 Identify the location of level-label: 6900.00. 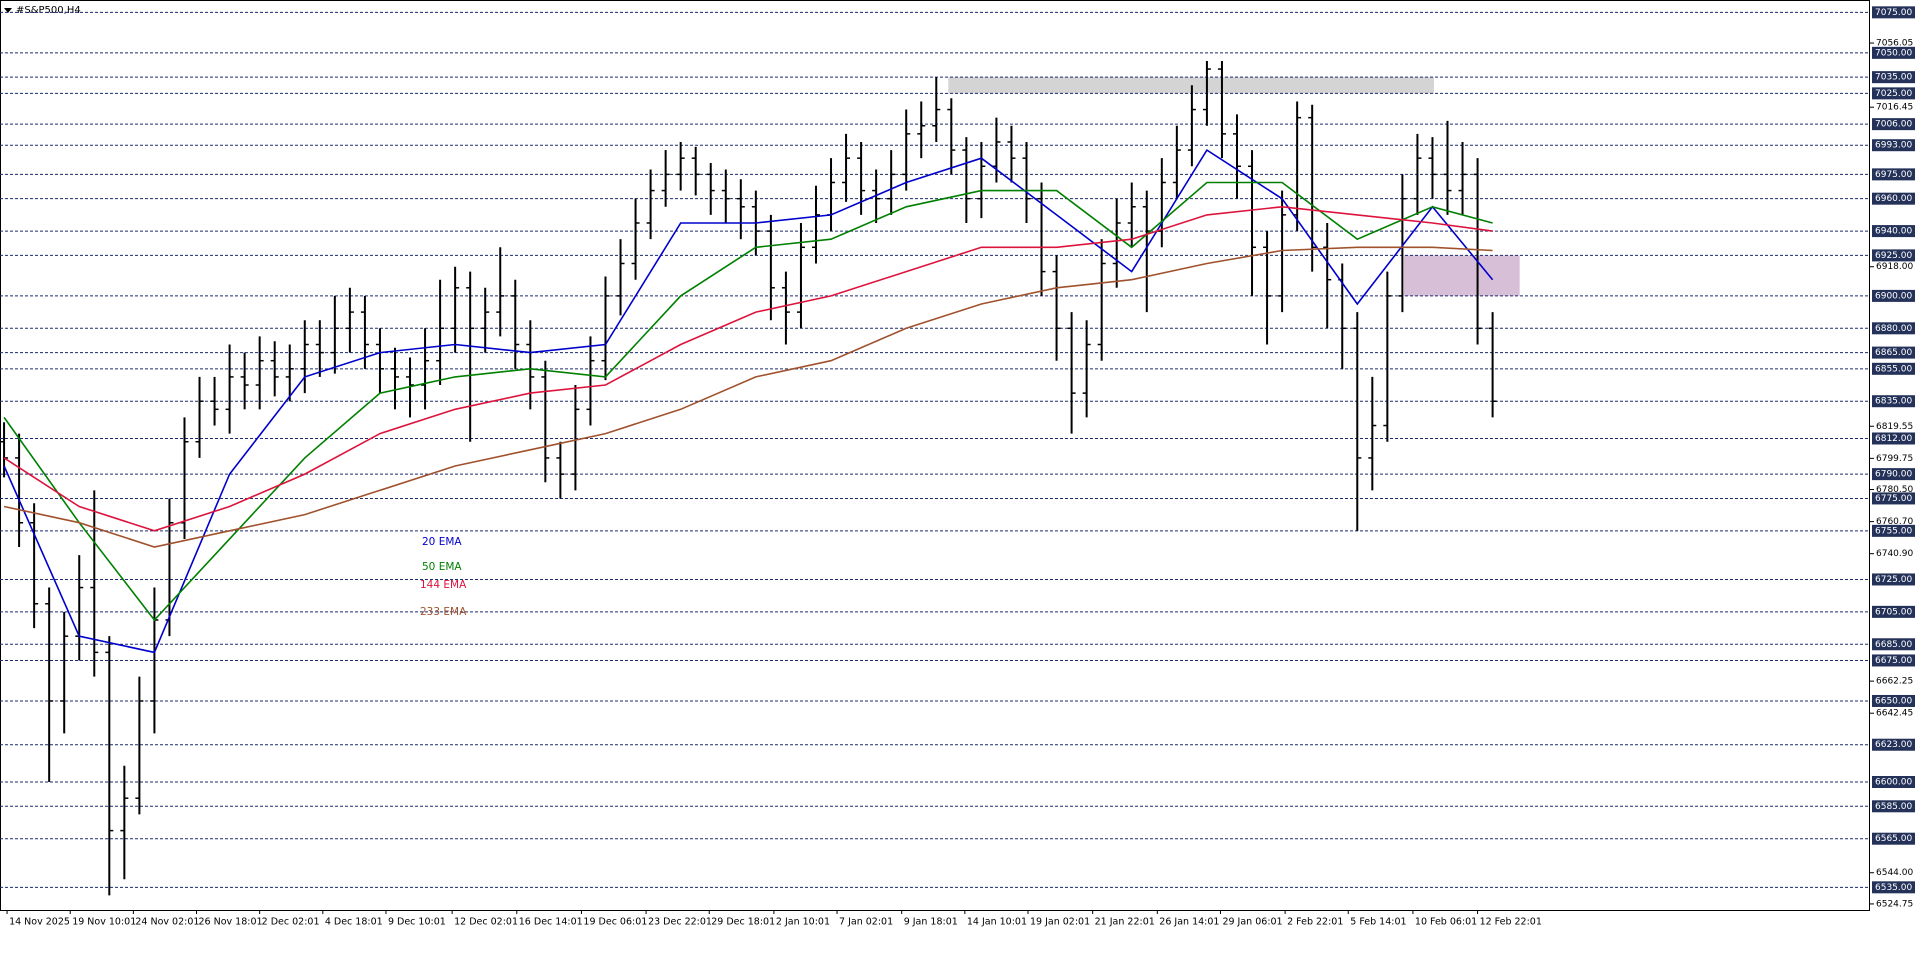
(1893, 296).